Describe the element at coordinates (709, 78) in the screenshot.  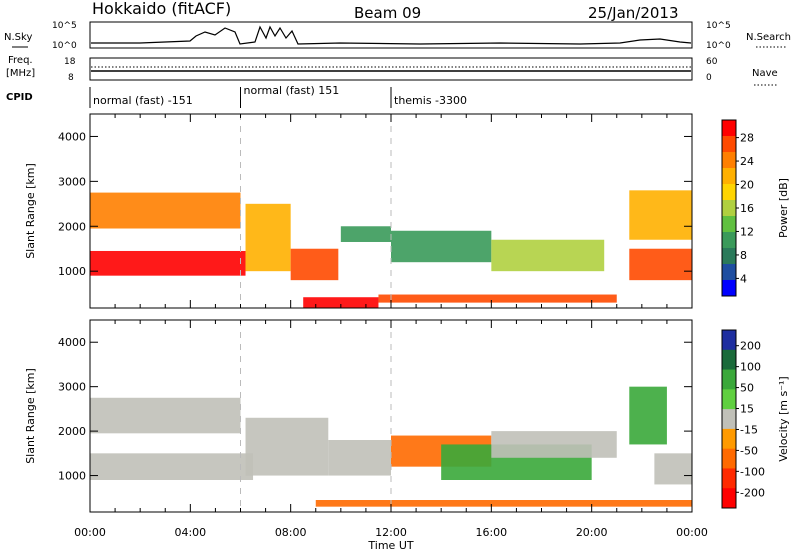
I see `freq-right-tick-bottom: 0` at that location.